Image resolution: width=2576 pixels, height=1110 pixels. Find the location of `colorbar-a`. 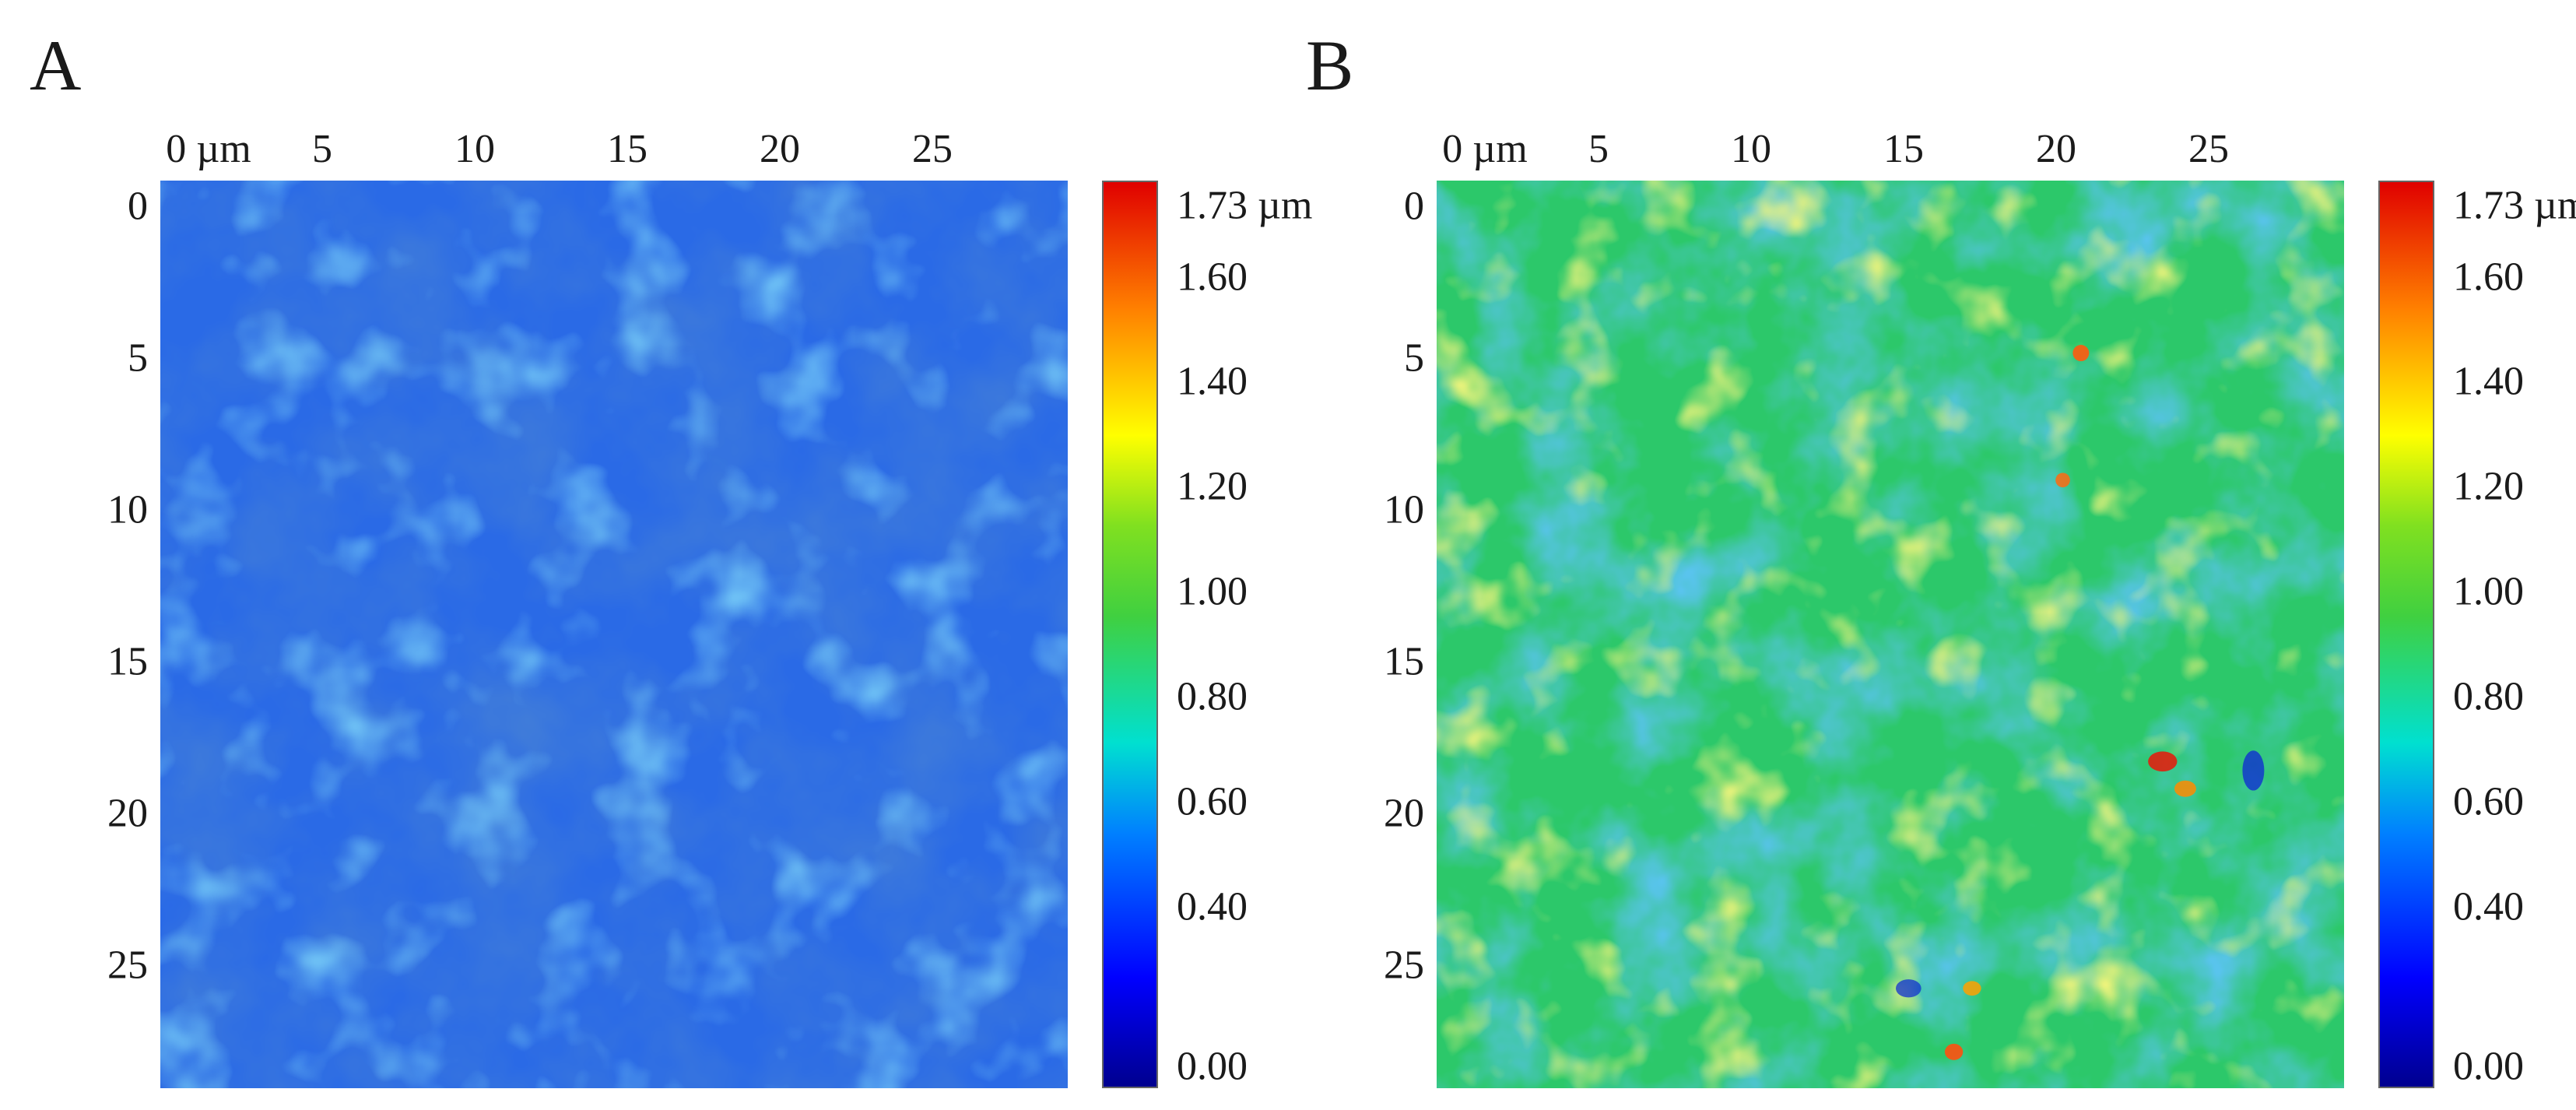

colorbar-a is located at coordinates (1130, 634).